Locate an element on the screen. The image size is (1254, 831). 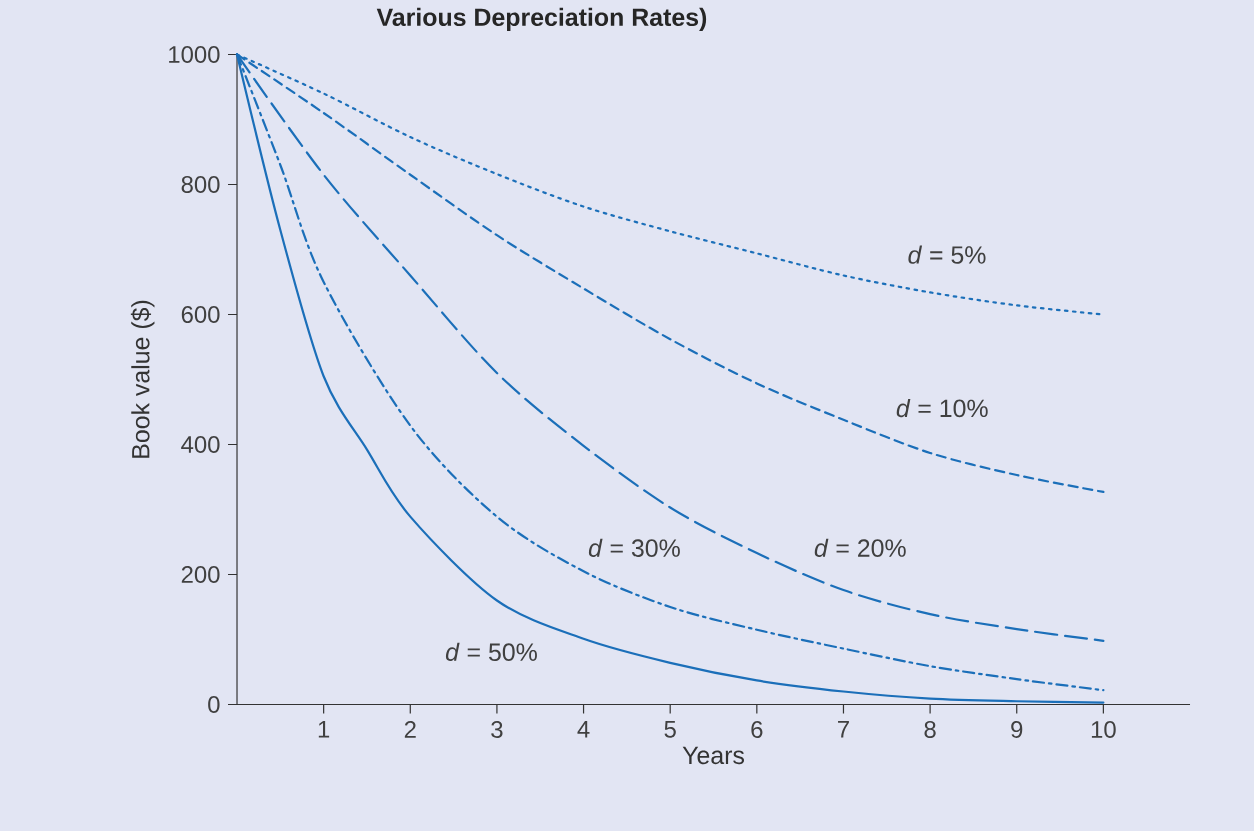
y-tick-label: 0 is located at coordinates (214, 704).